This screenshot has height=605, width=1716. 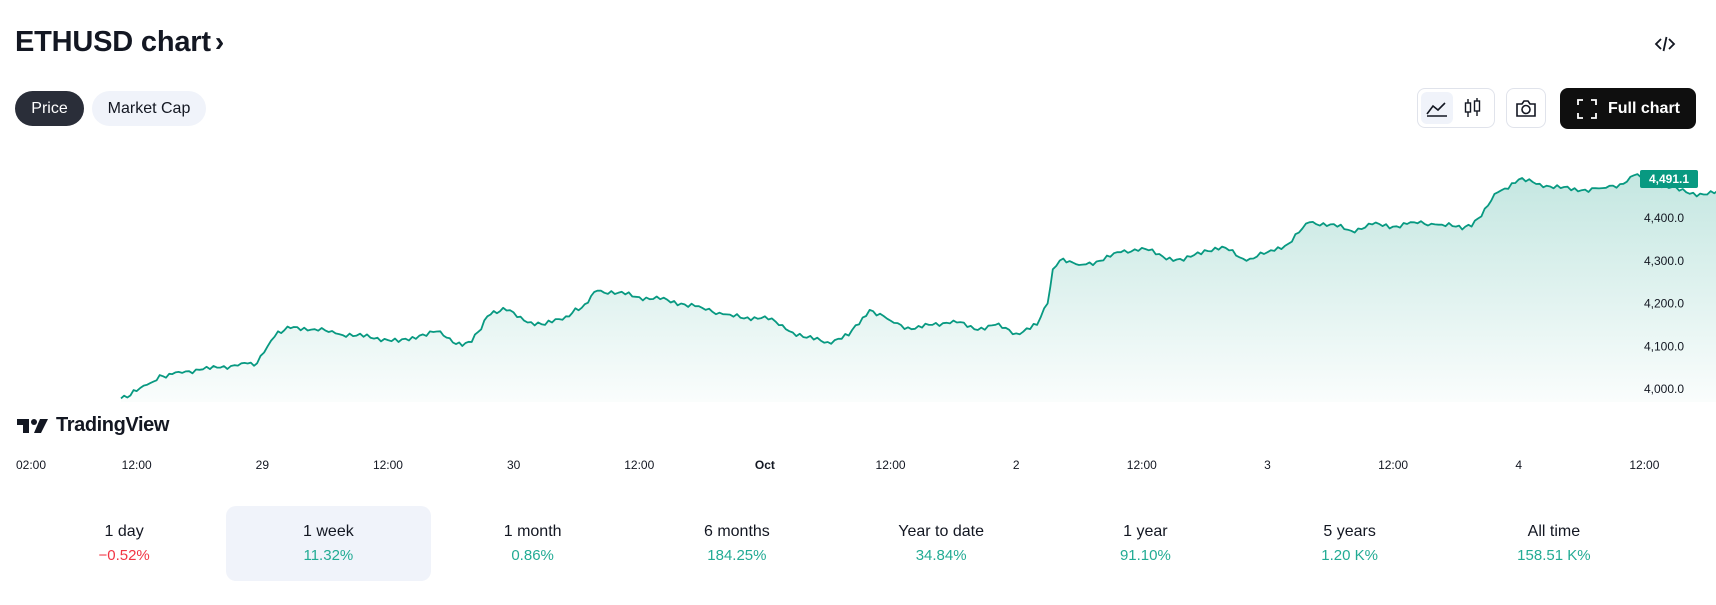 What do you see at coordinates (328, 555) in the screenshot?
I see `period-change: 11.32%` at bounding box center [328, 555].